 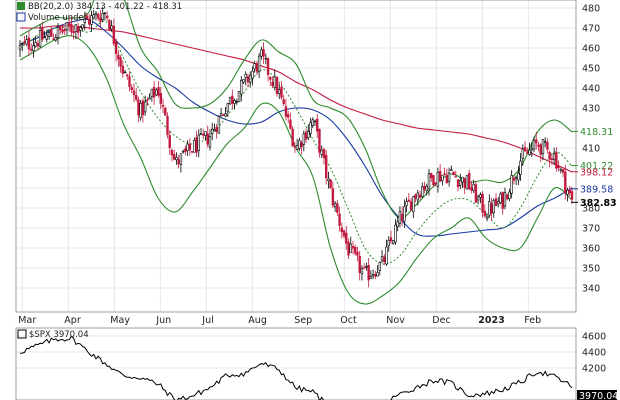 I want to click on value-label: 418.31, so click(x=596, y=132).